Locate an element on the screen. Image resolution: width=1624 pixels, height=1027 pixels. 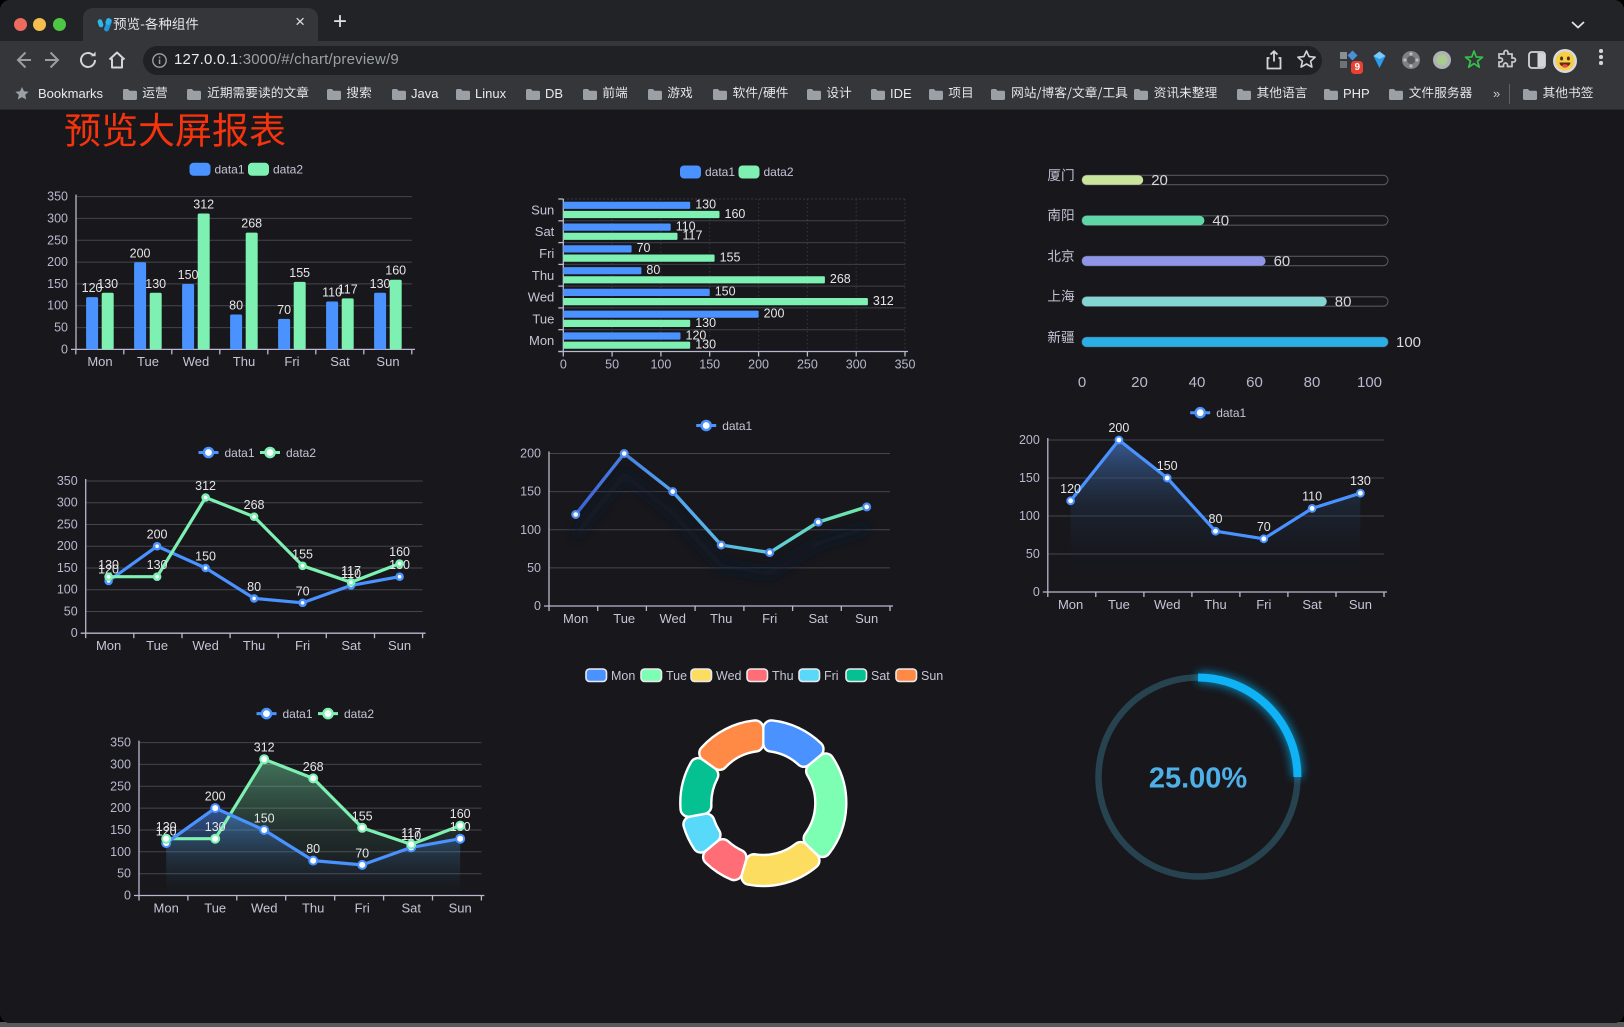
svg-text: 20 is located at coordinates (1159, 180).